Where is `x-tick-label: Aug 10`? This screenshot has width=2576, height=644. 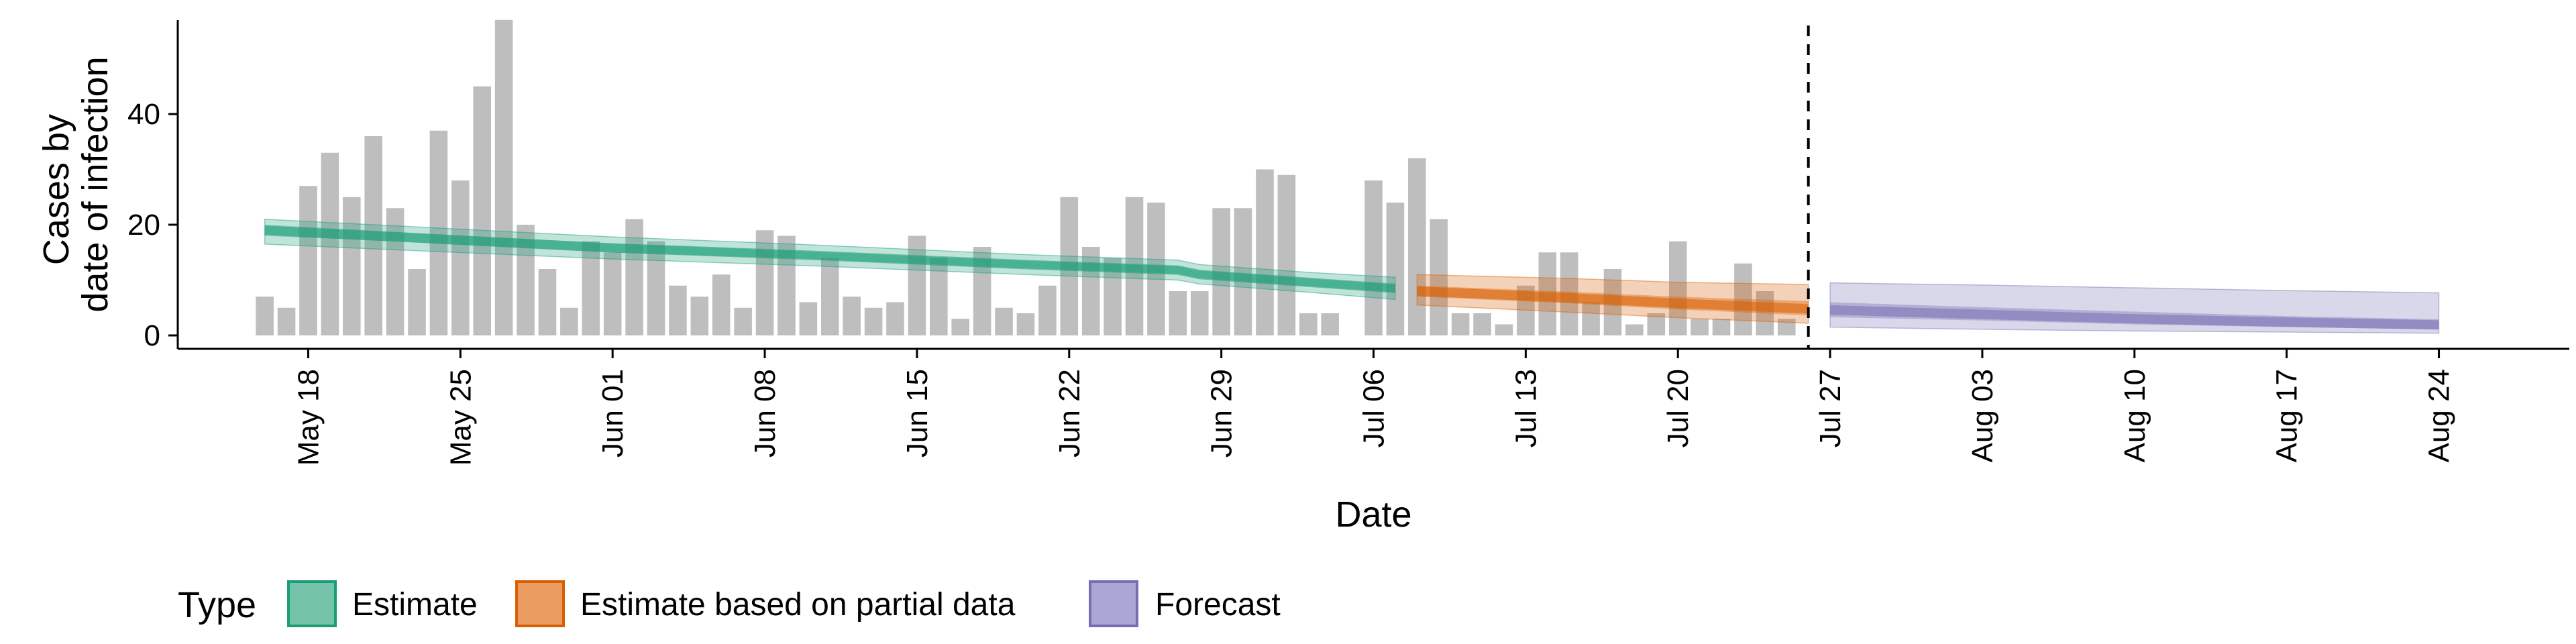 x-tick-label: Aug 10 is located at coordinates (2134, 415).